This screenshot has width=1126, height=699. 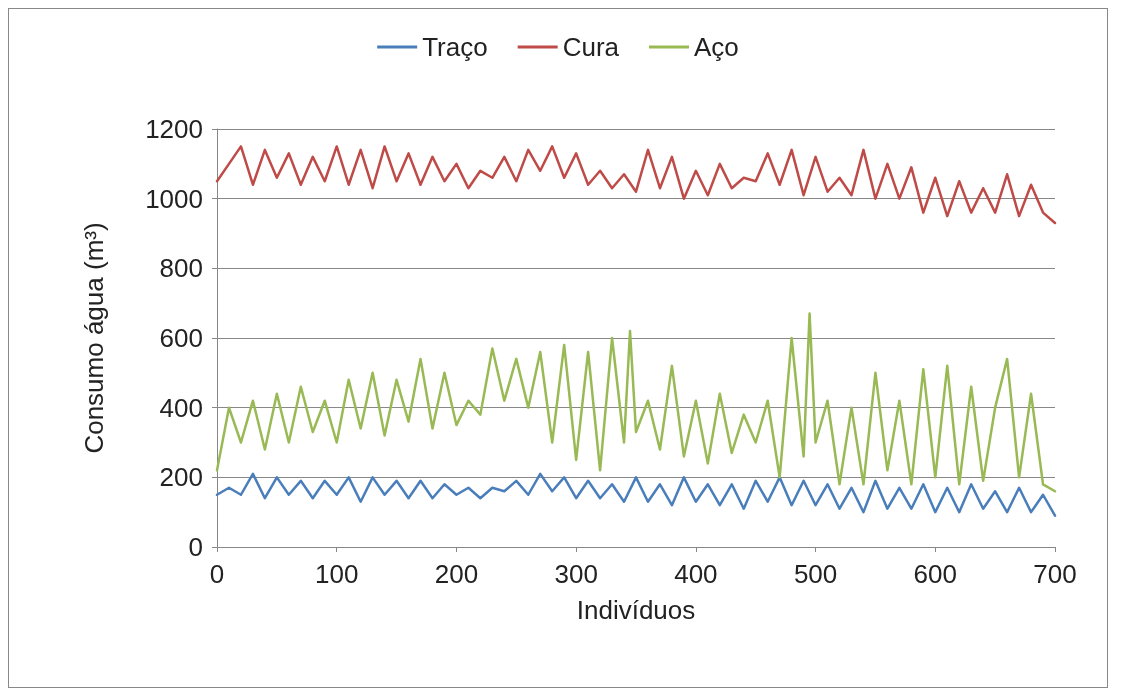 What do you see at coordinates (456, 574) in the screenshot?
I see `x-tick-label: 200` at bounding box center [456, 574].